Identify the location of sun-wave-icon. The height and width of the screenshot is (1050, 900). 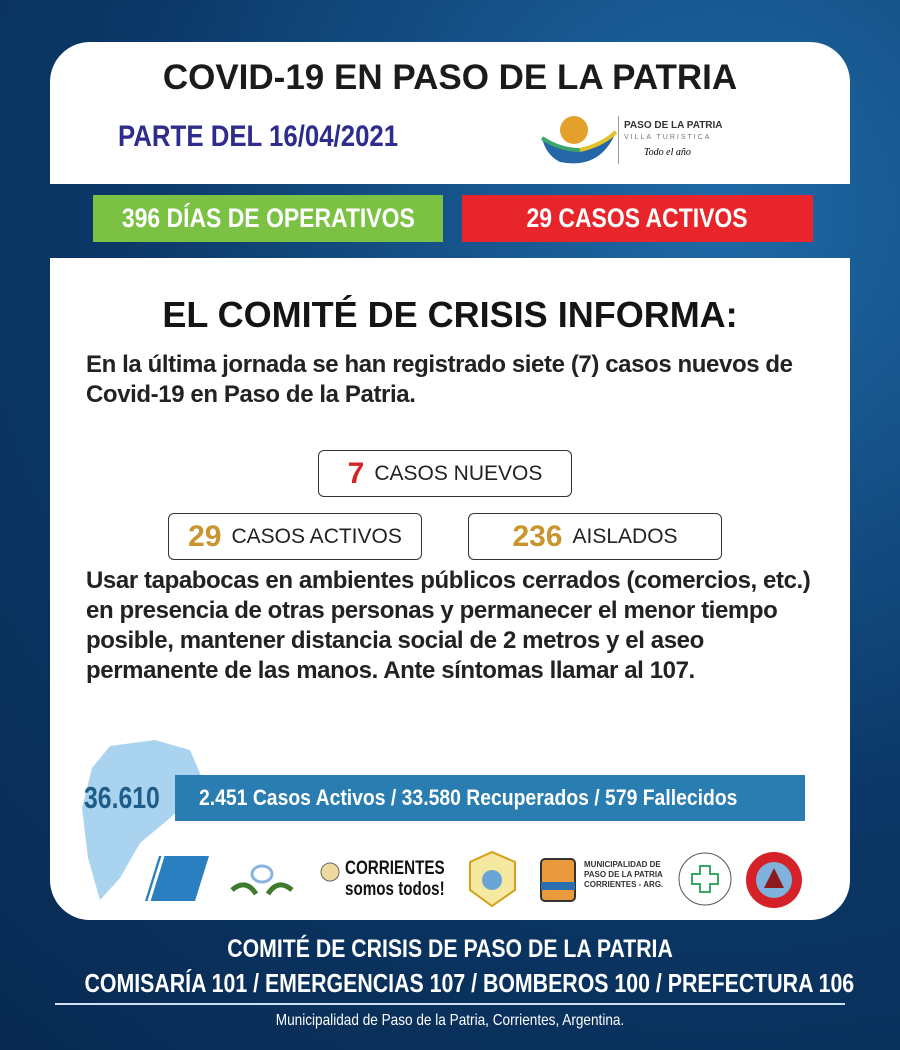
(579, 140).